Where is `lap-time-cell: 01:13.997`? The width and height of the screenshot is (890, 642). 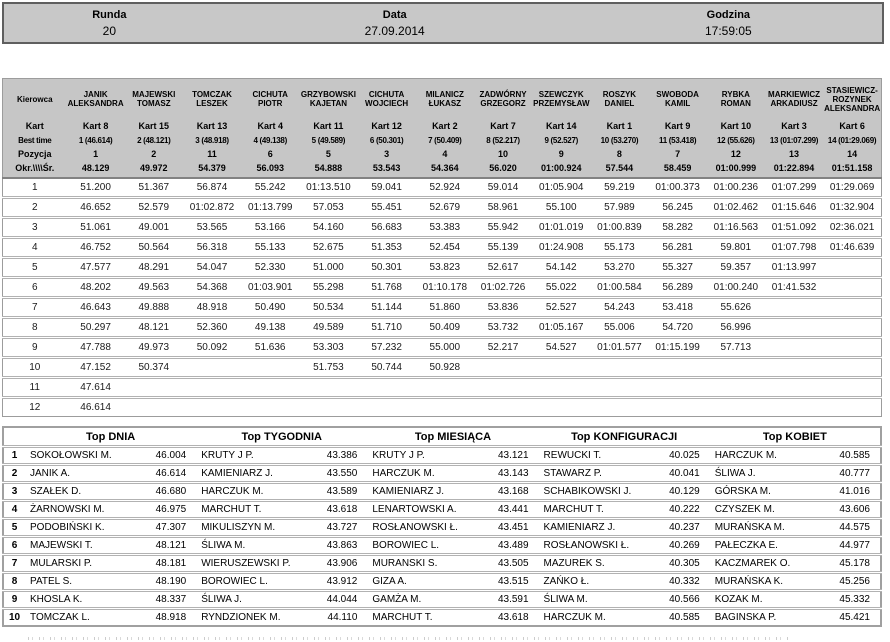 lap-time-cell: 01:13.997 is located at coordinates (794, 267).